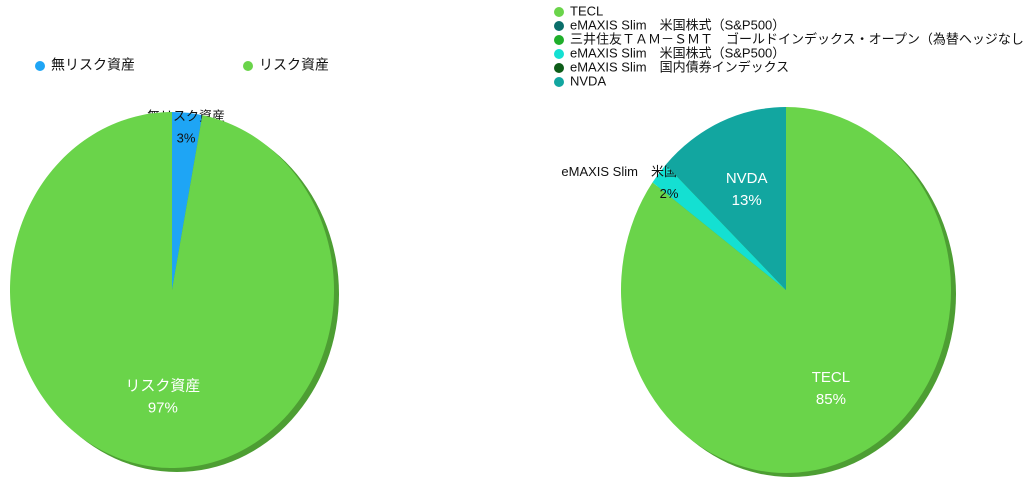 Image resolution: width=1024 pixels, height=477 pixels. What do you see at coordinates (163, 407) in the screenshot?
I see `slice-value: 97%` at bounding box center [163, 407].